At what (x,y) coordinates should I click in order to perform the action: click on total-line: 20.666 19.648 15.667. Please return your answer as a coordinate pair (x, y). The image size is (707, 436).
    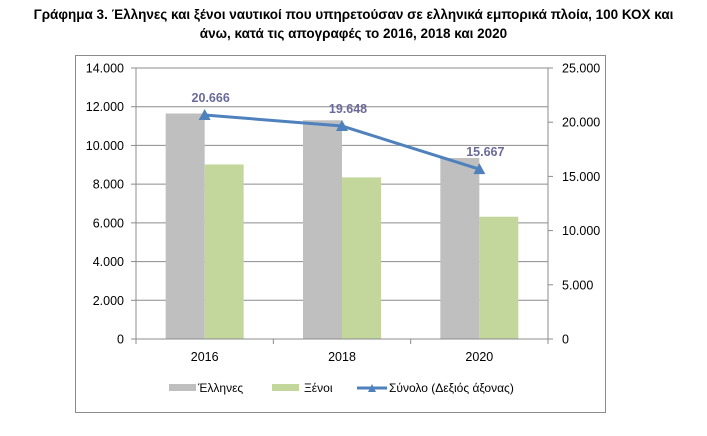
    Looking at the image, I should click on (348, 133).